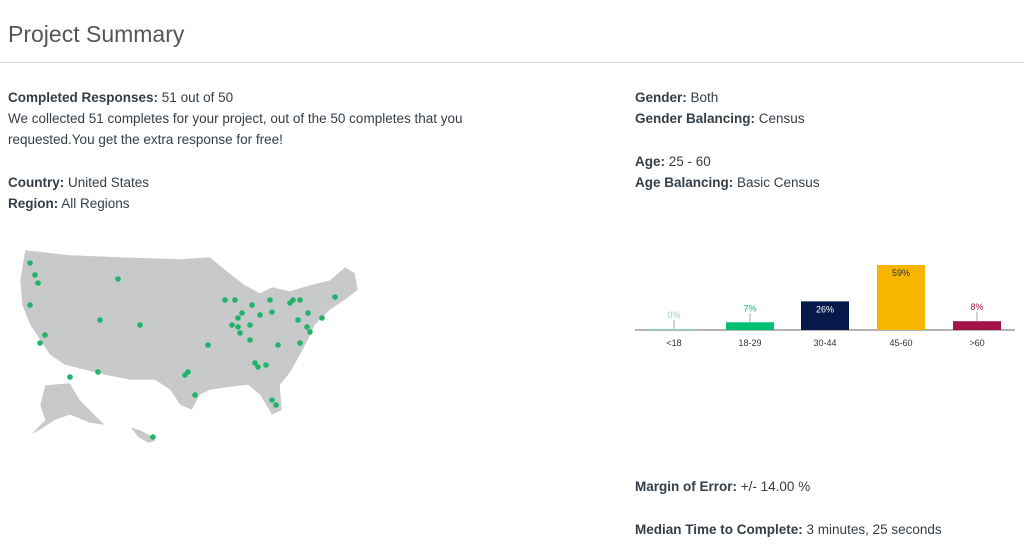  What do you see at coordinates (825, 309) in the screenshot?
I see `data-label: 26%` at bounding box center [825, 309].